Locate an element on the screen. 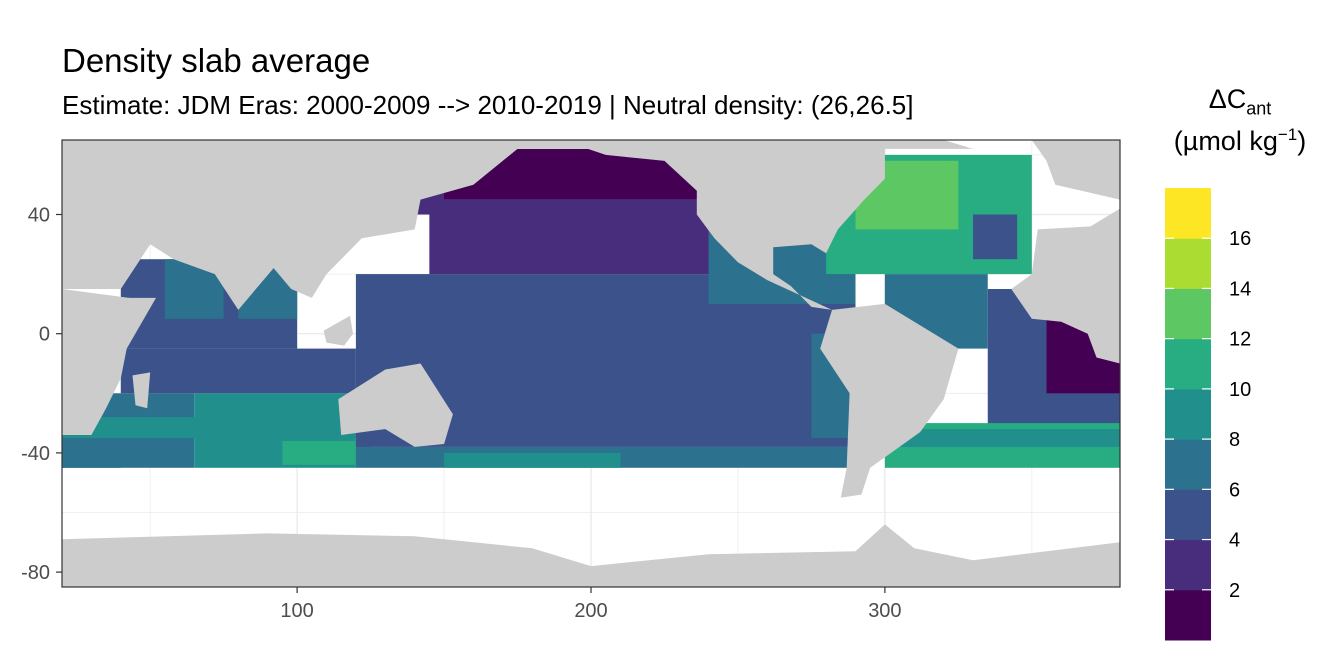 This screenshot has height=672, width=1344. legend-colorbar: 2 4 6 8 10 12 14 16 is located at coordinates (1208, 414).